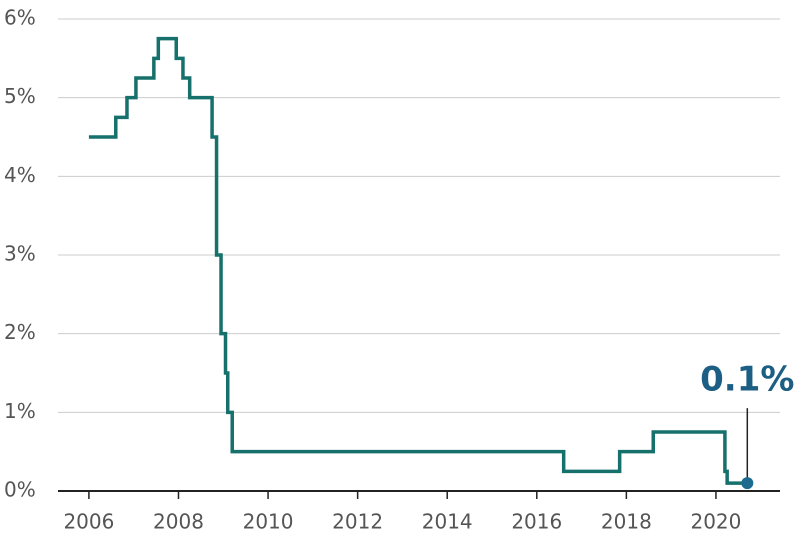  Describe the element at coordinates (20, 96) in the screenshot. I see `y-tick-label: 5%` at that location.